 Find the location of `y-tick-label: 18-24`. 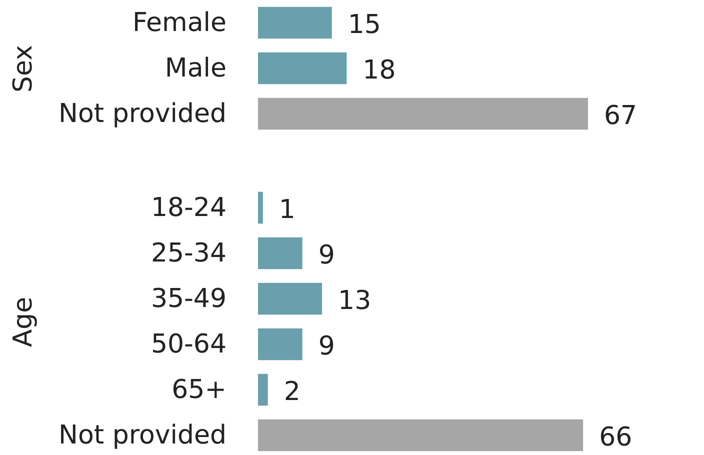

y-tick-label: 18-24 is located at coordinates (188, 207).